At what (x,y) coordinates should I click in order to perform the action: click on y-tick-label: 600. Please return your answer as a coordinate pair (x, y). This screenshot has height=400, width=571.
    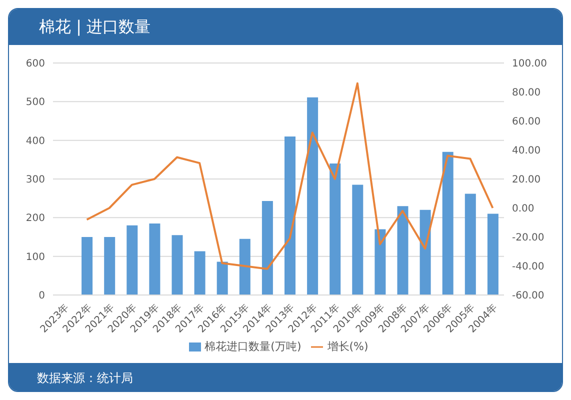
    Looking at the image, I should click on (35, 64).